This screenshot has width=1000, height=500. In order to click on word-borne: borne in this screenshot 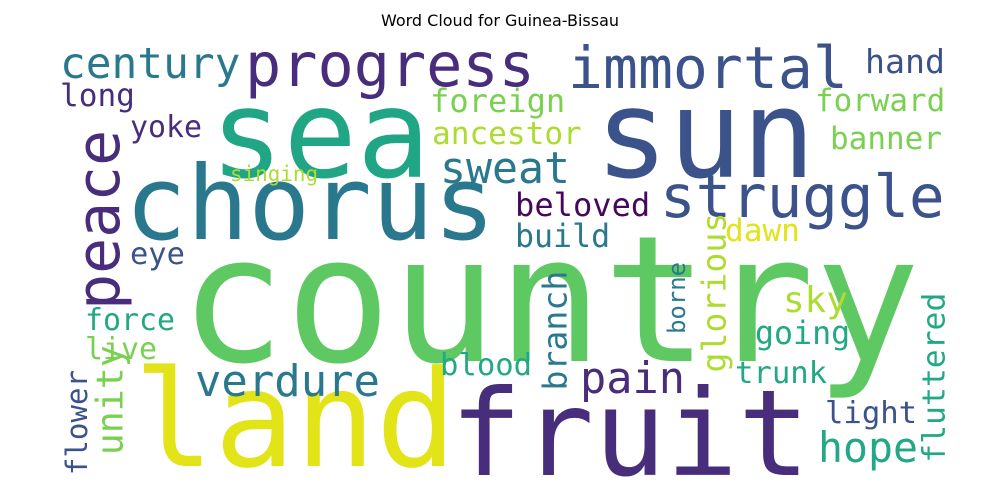, I will do `click(677, 297)`.